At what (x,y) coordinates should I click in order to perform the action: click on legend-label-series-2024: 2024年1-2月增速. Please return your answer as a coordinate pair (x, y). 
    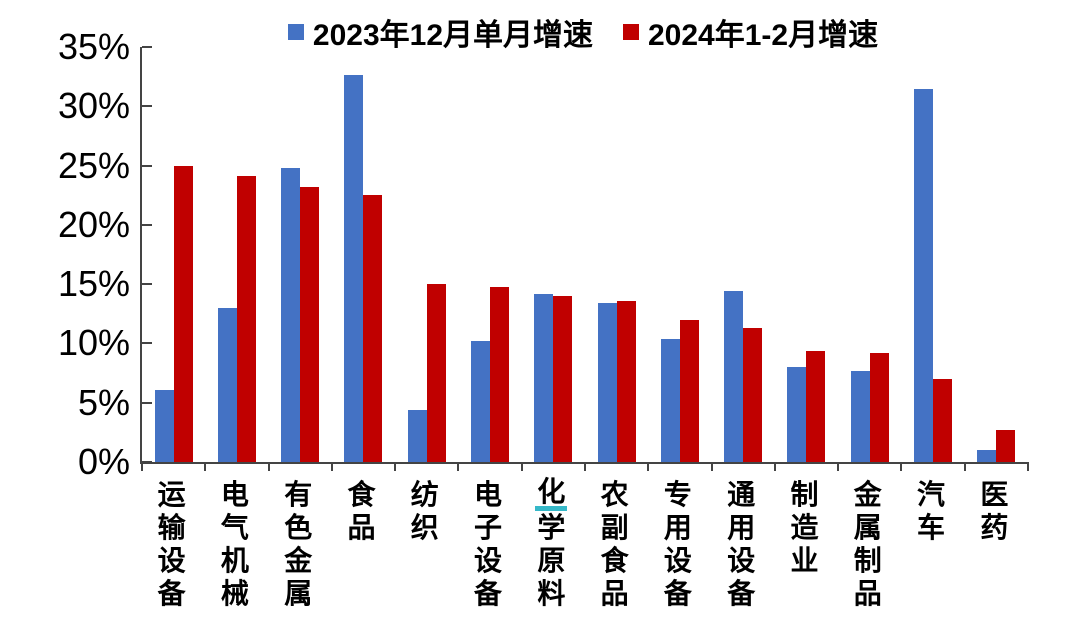
    Looking at the image, I should click on (763, 35).